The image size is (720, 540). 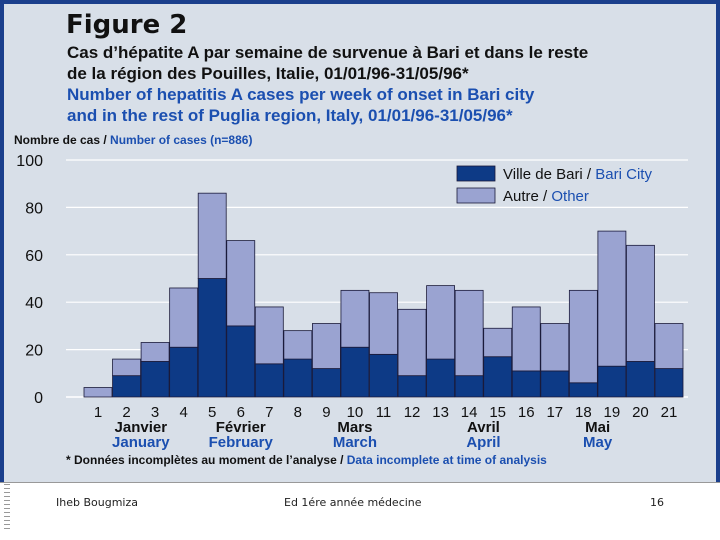 I want to click on y-tick-label: 40, so click(x=34, y=303).